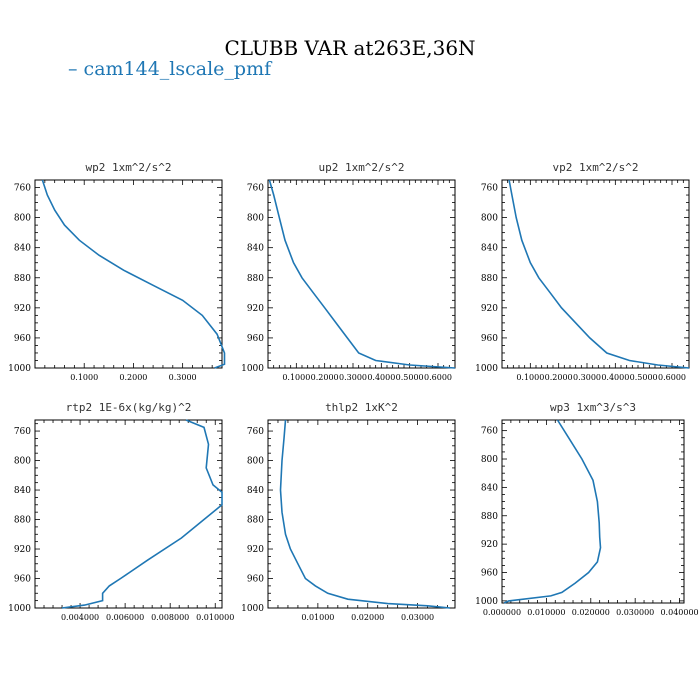 This screenshot has width=700, height=700. What do you see at coordinates (417, 617) in the screenshot?
I see `x-tick-label: 0.03000` at bounding box center [417, 617].